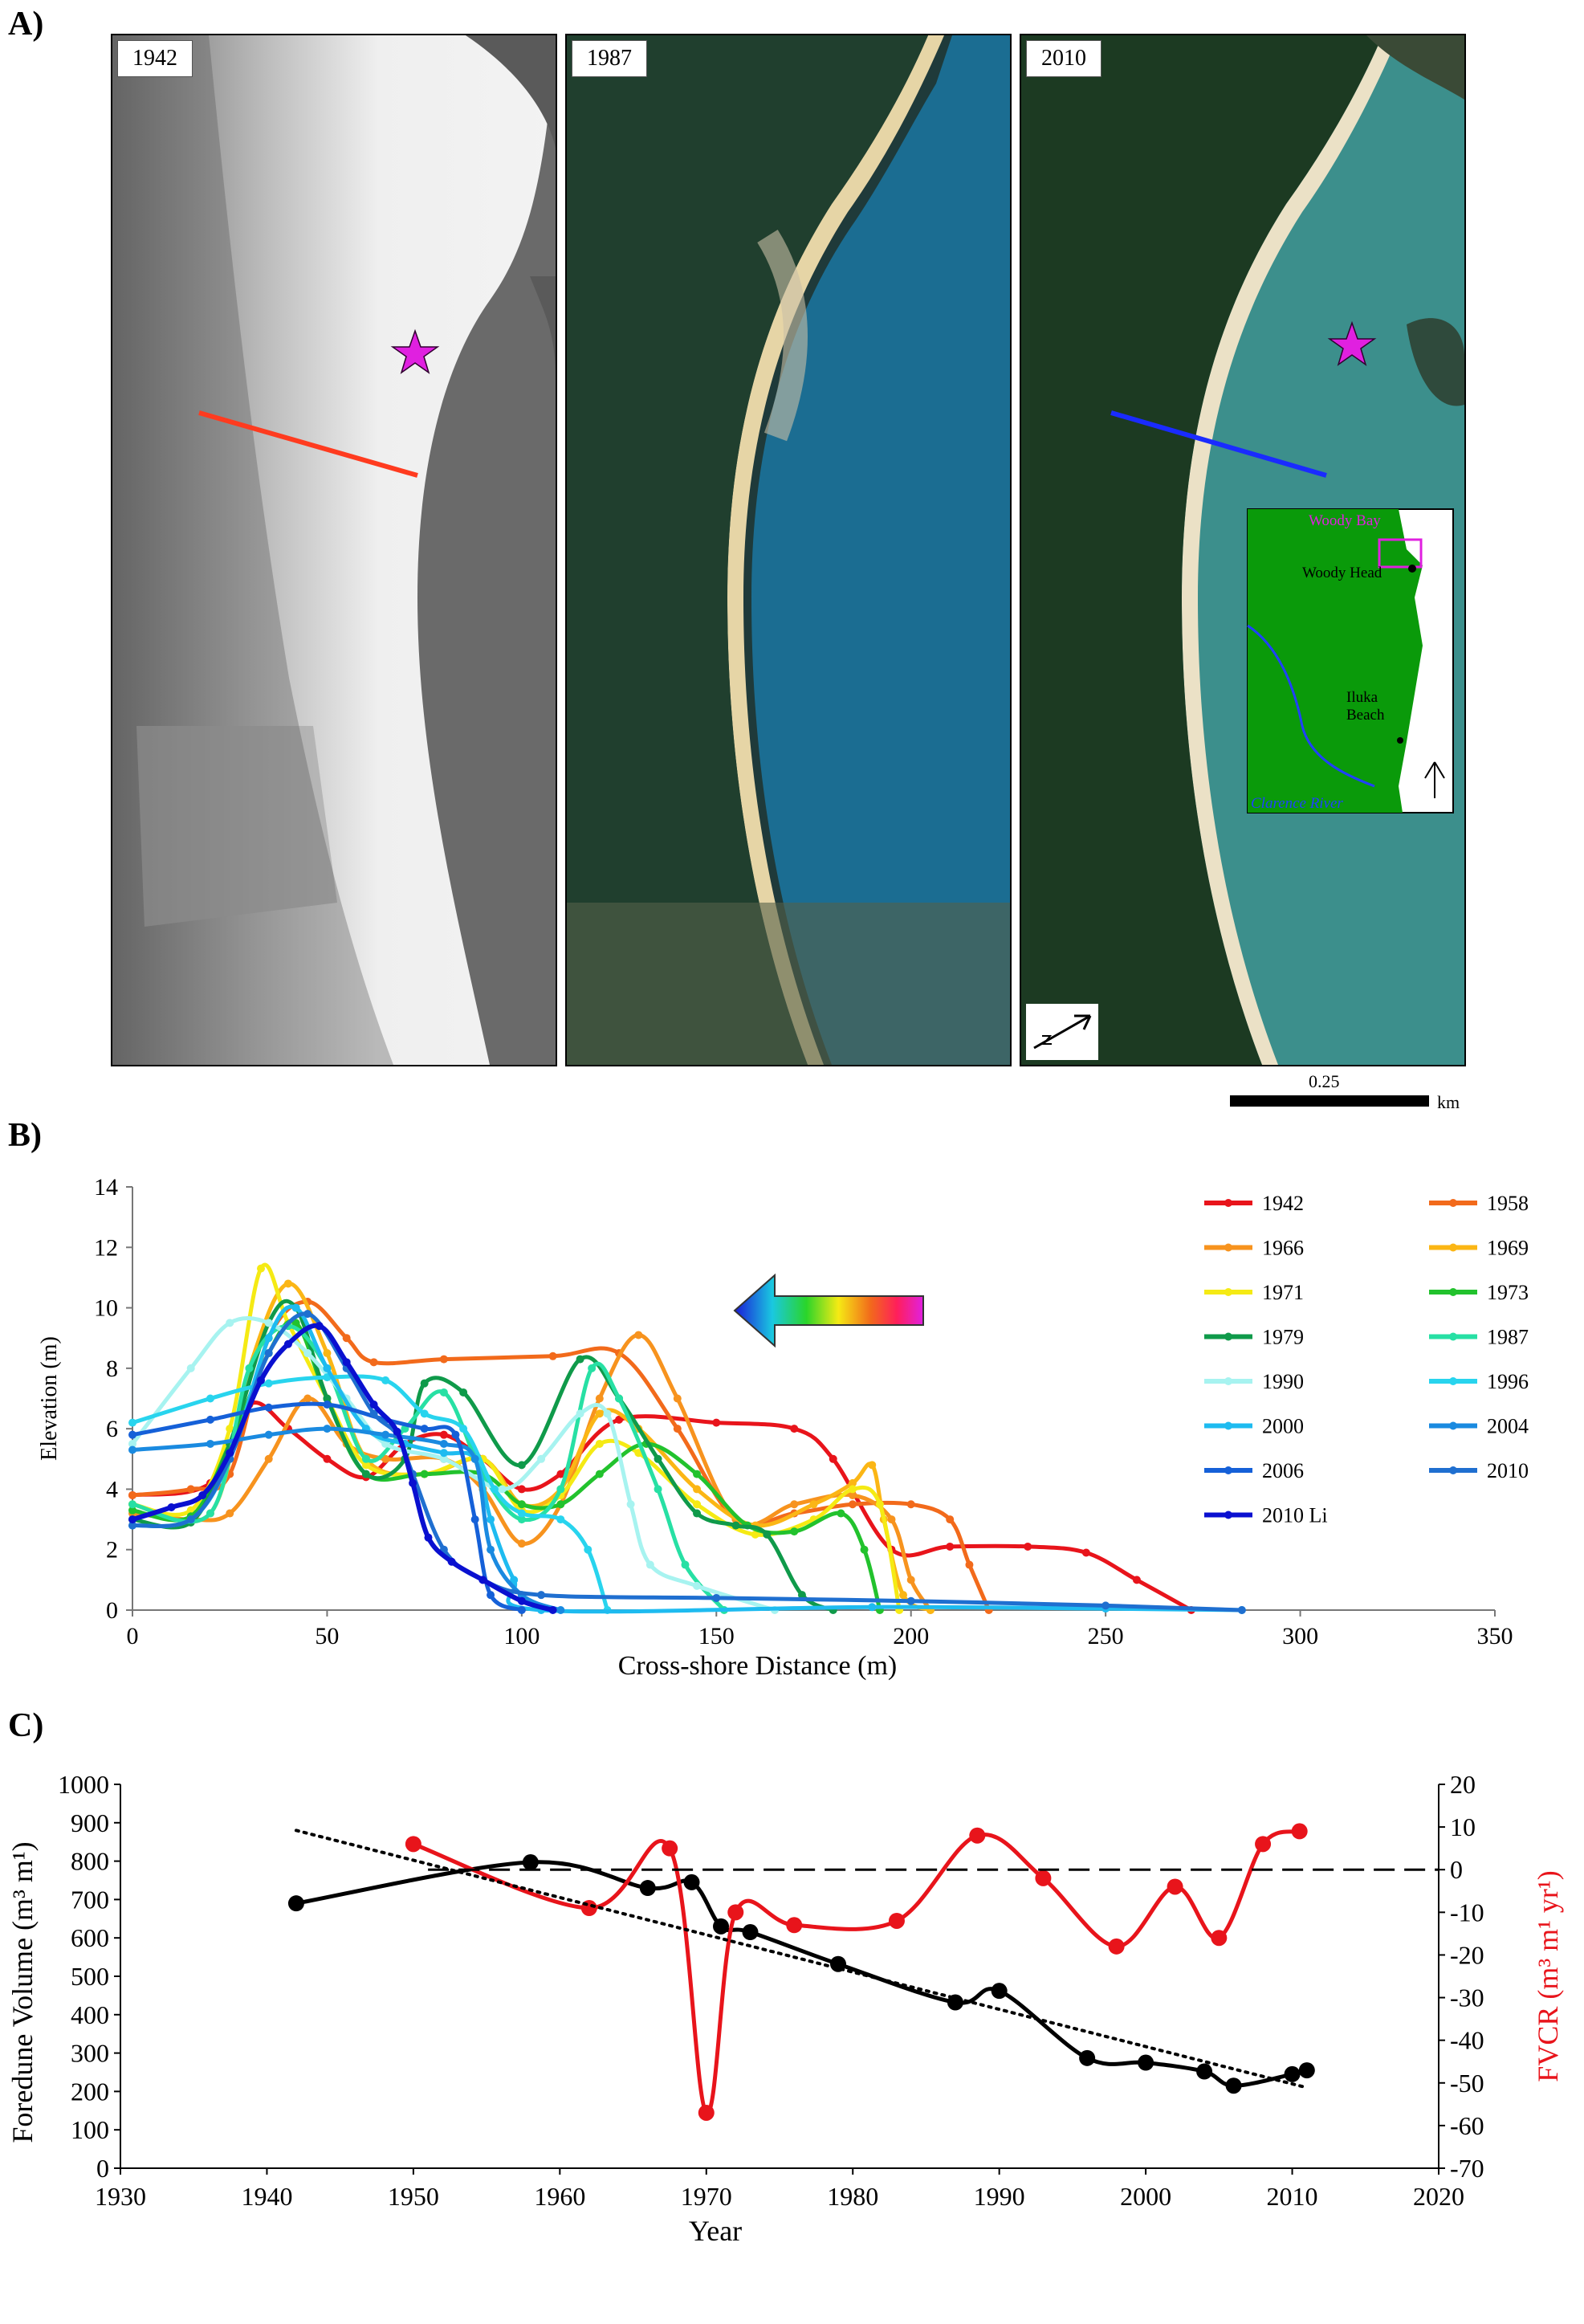 This screenshot has height=2324, width=1584. What do you see at coordinates (1448, 1102) in the screenshot?
I see `scale-bar-unit: km` at bounding box center [1448, 1102].